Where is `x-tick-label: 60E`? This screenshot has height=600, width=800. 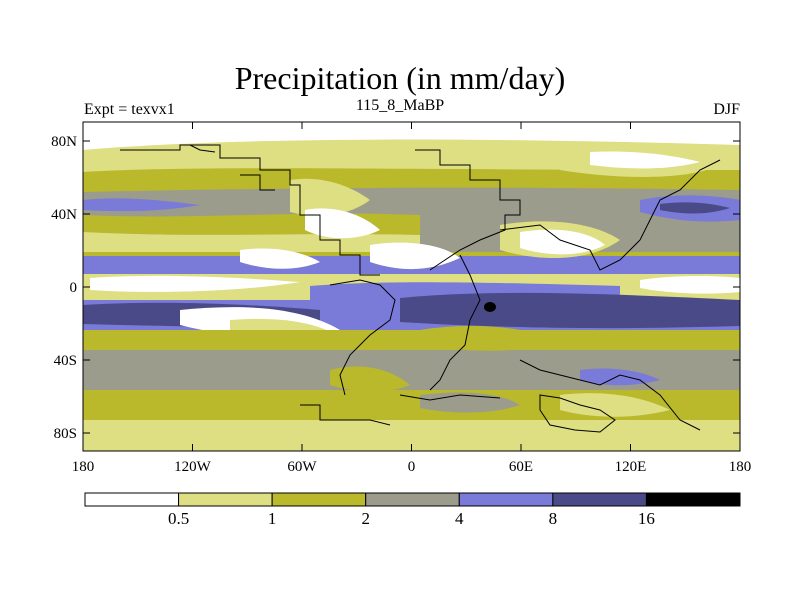 x-tick-label: 60E is located at coordinates (521, 467).